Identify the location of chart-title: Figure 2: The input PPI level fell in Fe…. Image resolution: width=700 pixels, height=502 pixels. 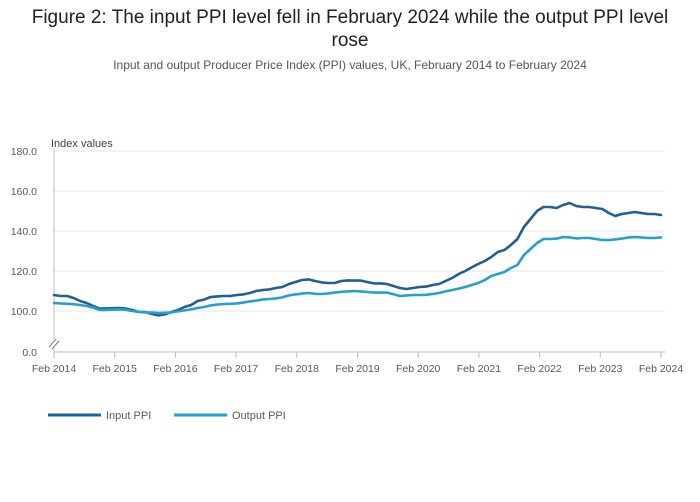
(350, 29).